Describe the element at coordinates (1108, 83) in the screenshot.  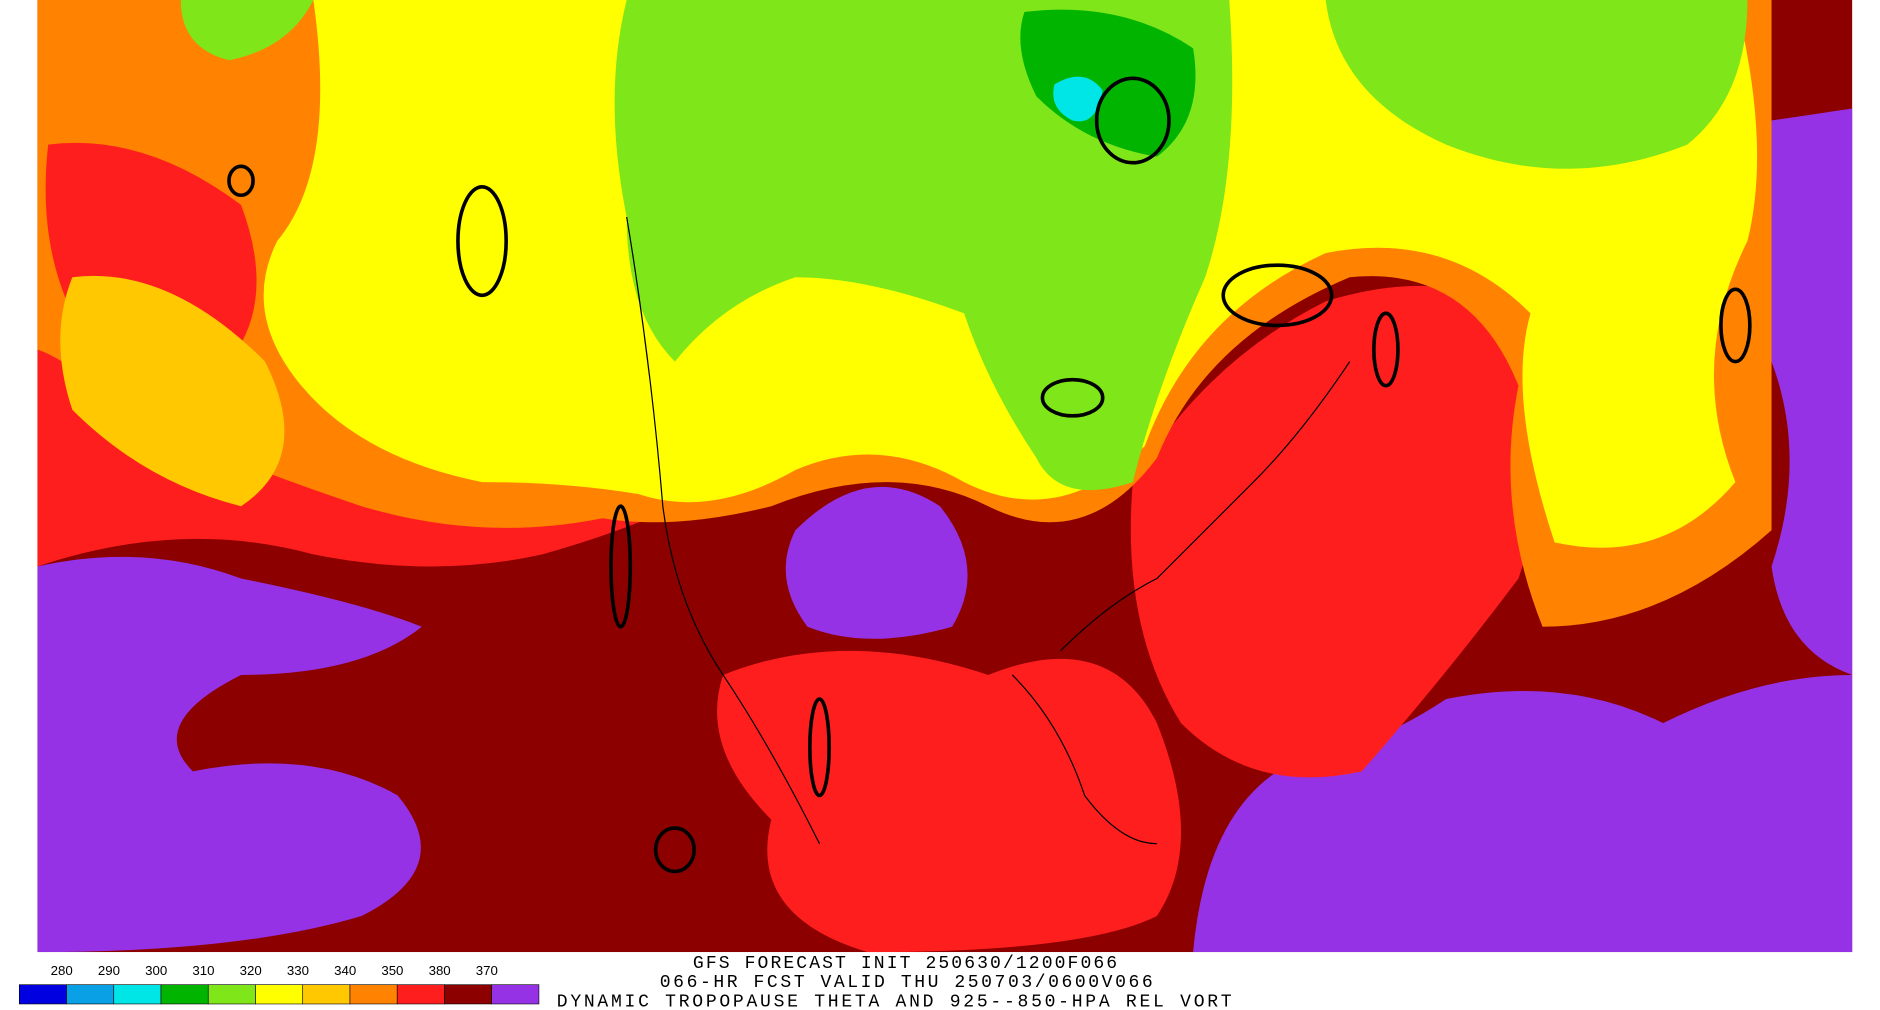
I see `dark-green-region` at that location.